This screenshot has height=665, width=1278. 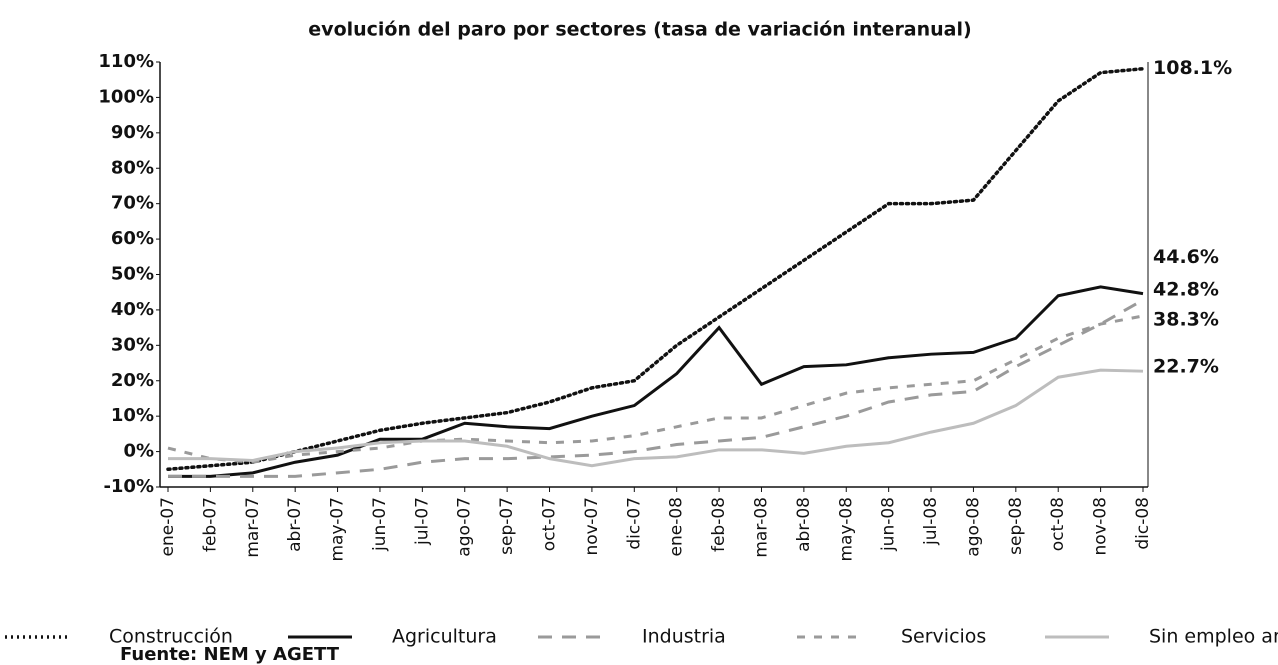 What do you see at coordinates (943, 637) in the screenshot?
I see `legend-label: Servicios` at bounding box center [943, 637].